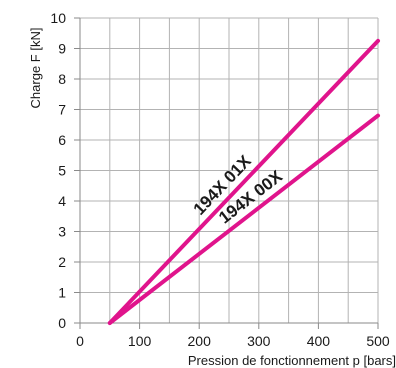 This screenshot has width=396, height=368. Describe the element at coordinates (62, 79) in the screenshot. I see `y-tick-label: 8` at that location.